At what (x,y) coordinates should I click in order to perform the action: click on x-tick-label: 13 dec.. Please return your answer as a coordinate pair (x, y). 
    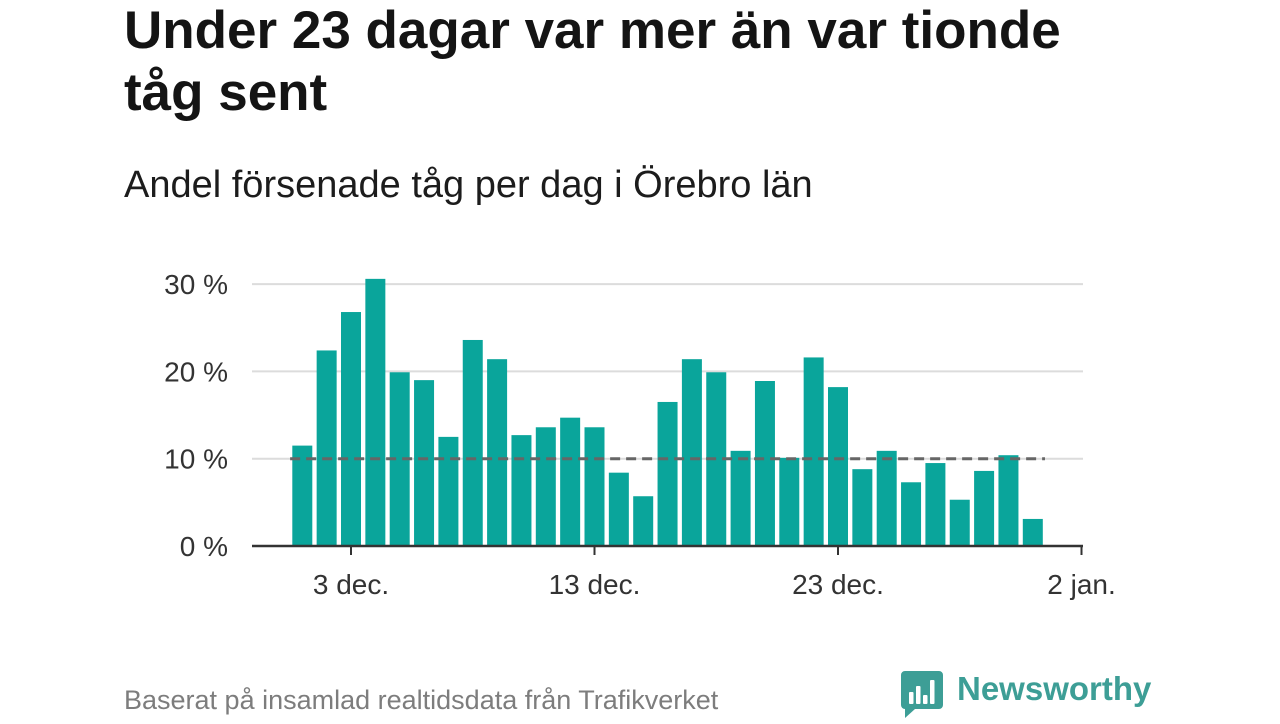
    Looking at the image, I should click on (595, 584).